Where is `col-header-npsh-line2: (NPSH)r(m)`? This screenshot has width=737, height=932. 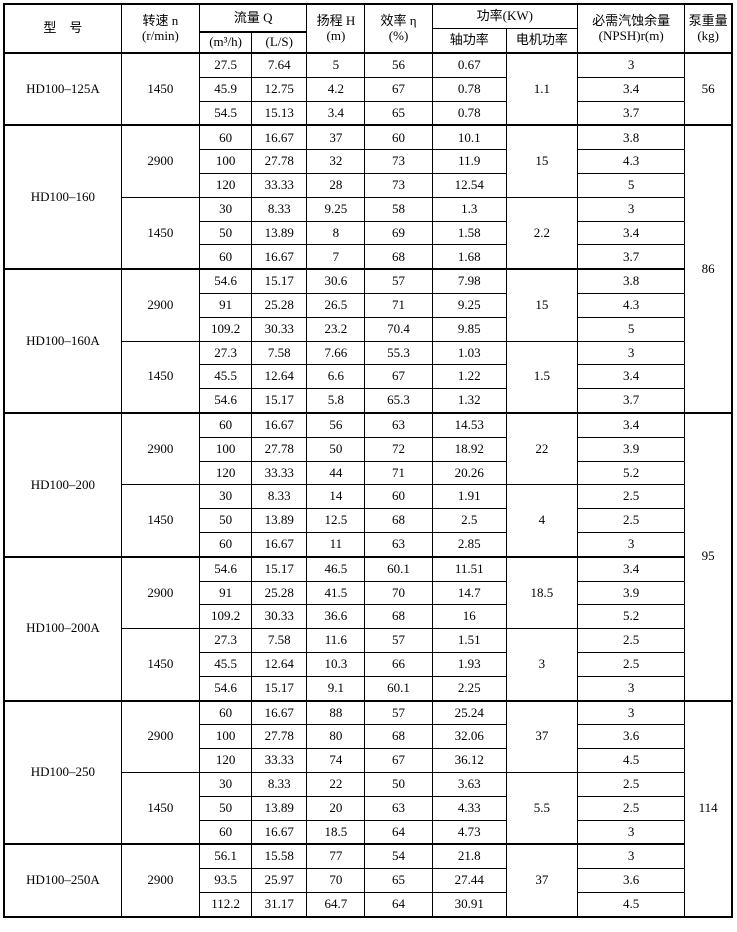
col-header-npsh-line2: (NPSH)r(m) is located at coordinates (631, 35).